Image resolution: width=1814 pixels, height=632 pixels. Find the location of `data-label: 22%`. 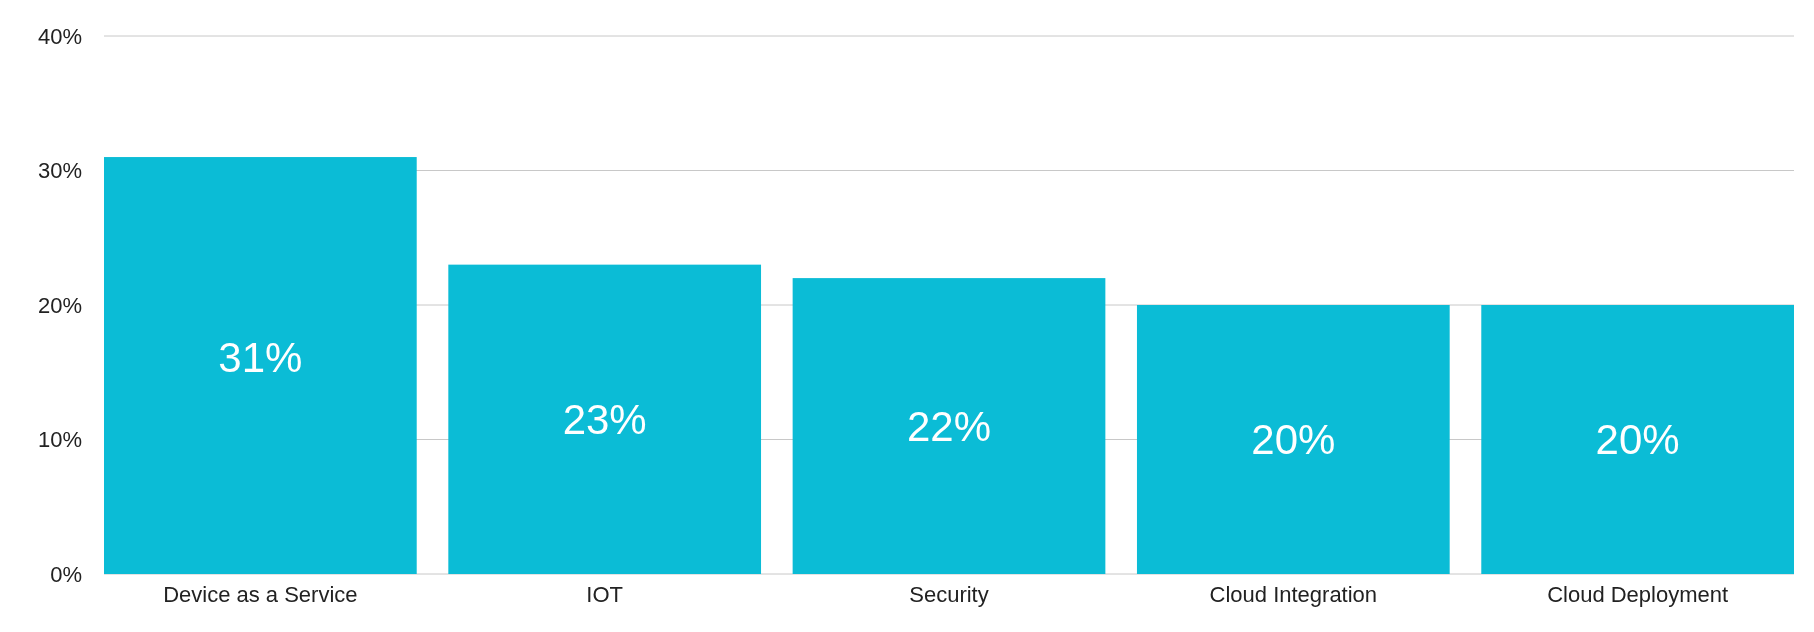

data-label: 22% is located at coordinates (949, 426).